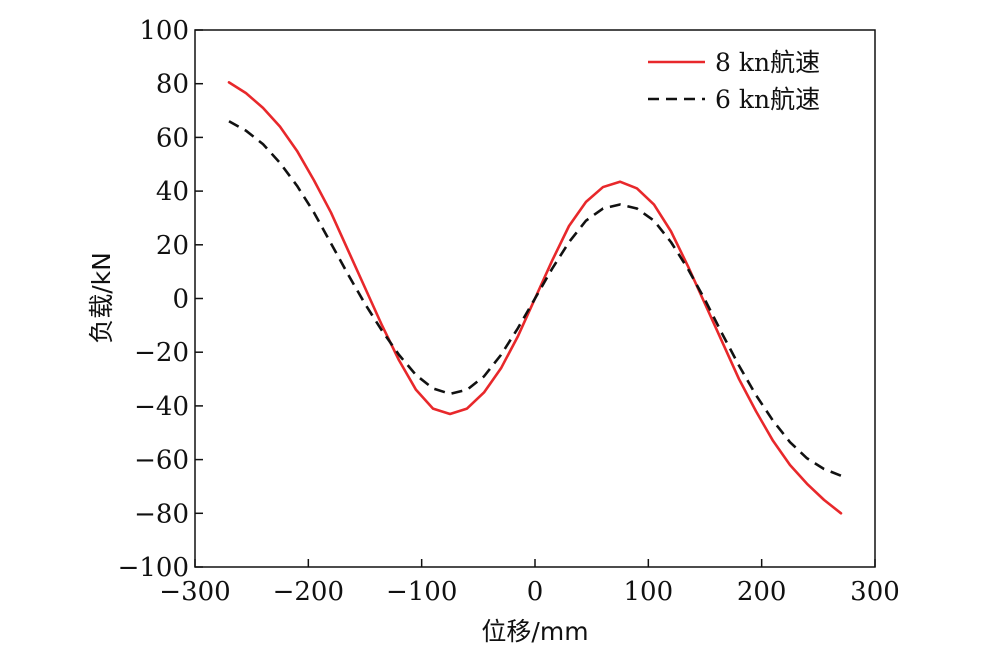  I want to click on y-tick-label: −100, so click(153, 568).